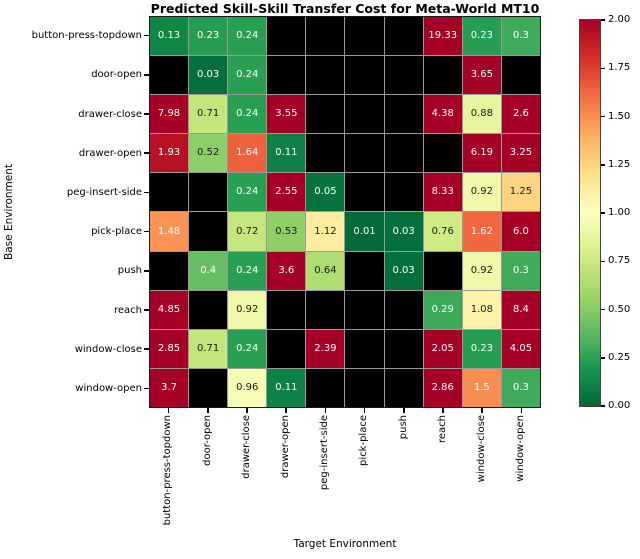  Describe the element at coordinates (442, 429) in the screenshot. I see `x-axis-label: reach` at that location.